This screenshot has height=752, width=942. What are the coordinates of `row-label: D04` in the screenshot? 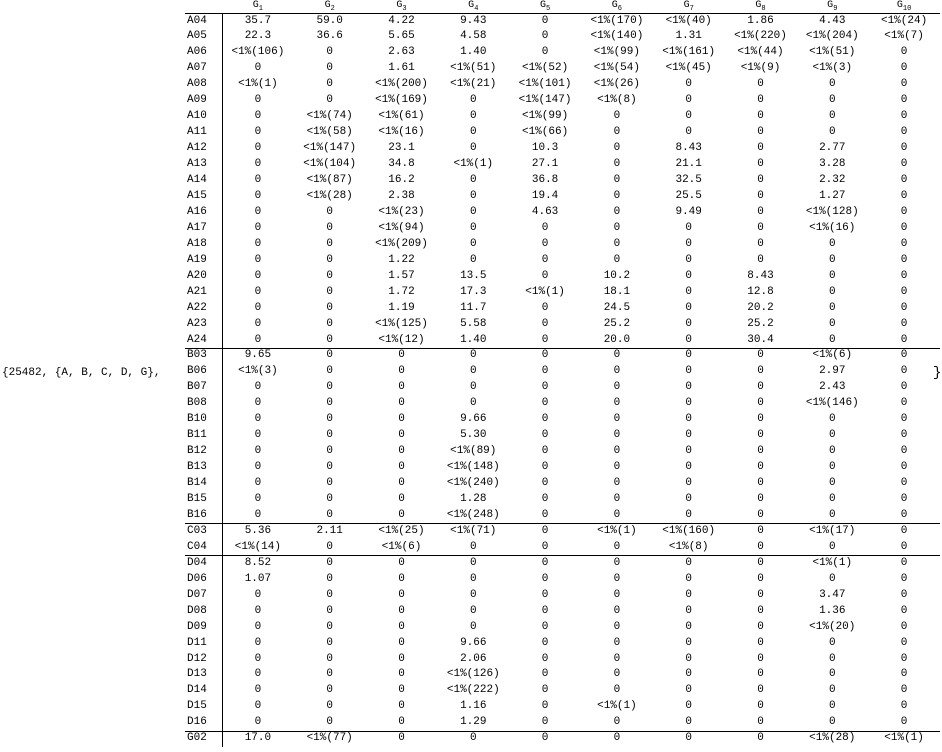 It's located at (197, 562).